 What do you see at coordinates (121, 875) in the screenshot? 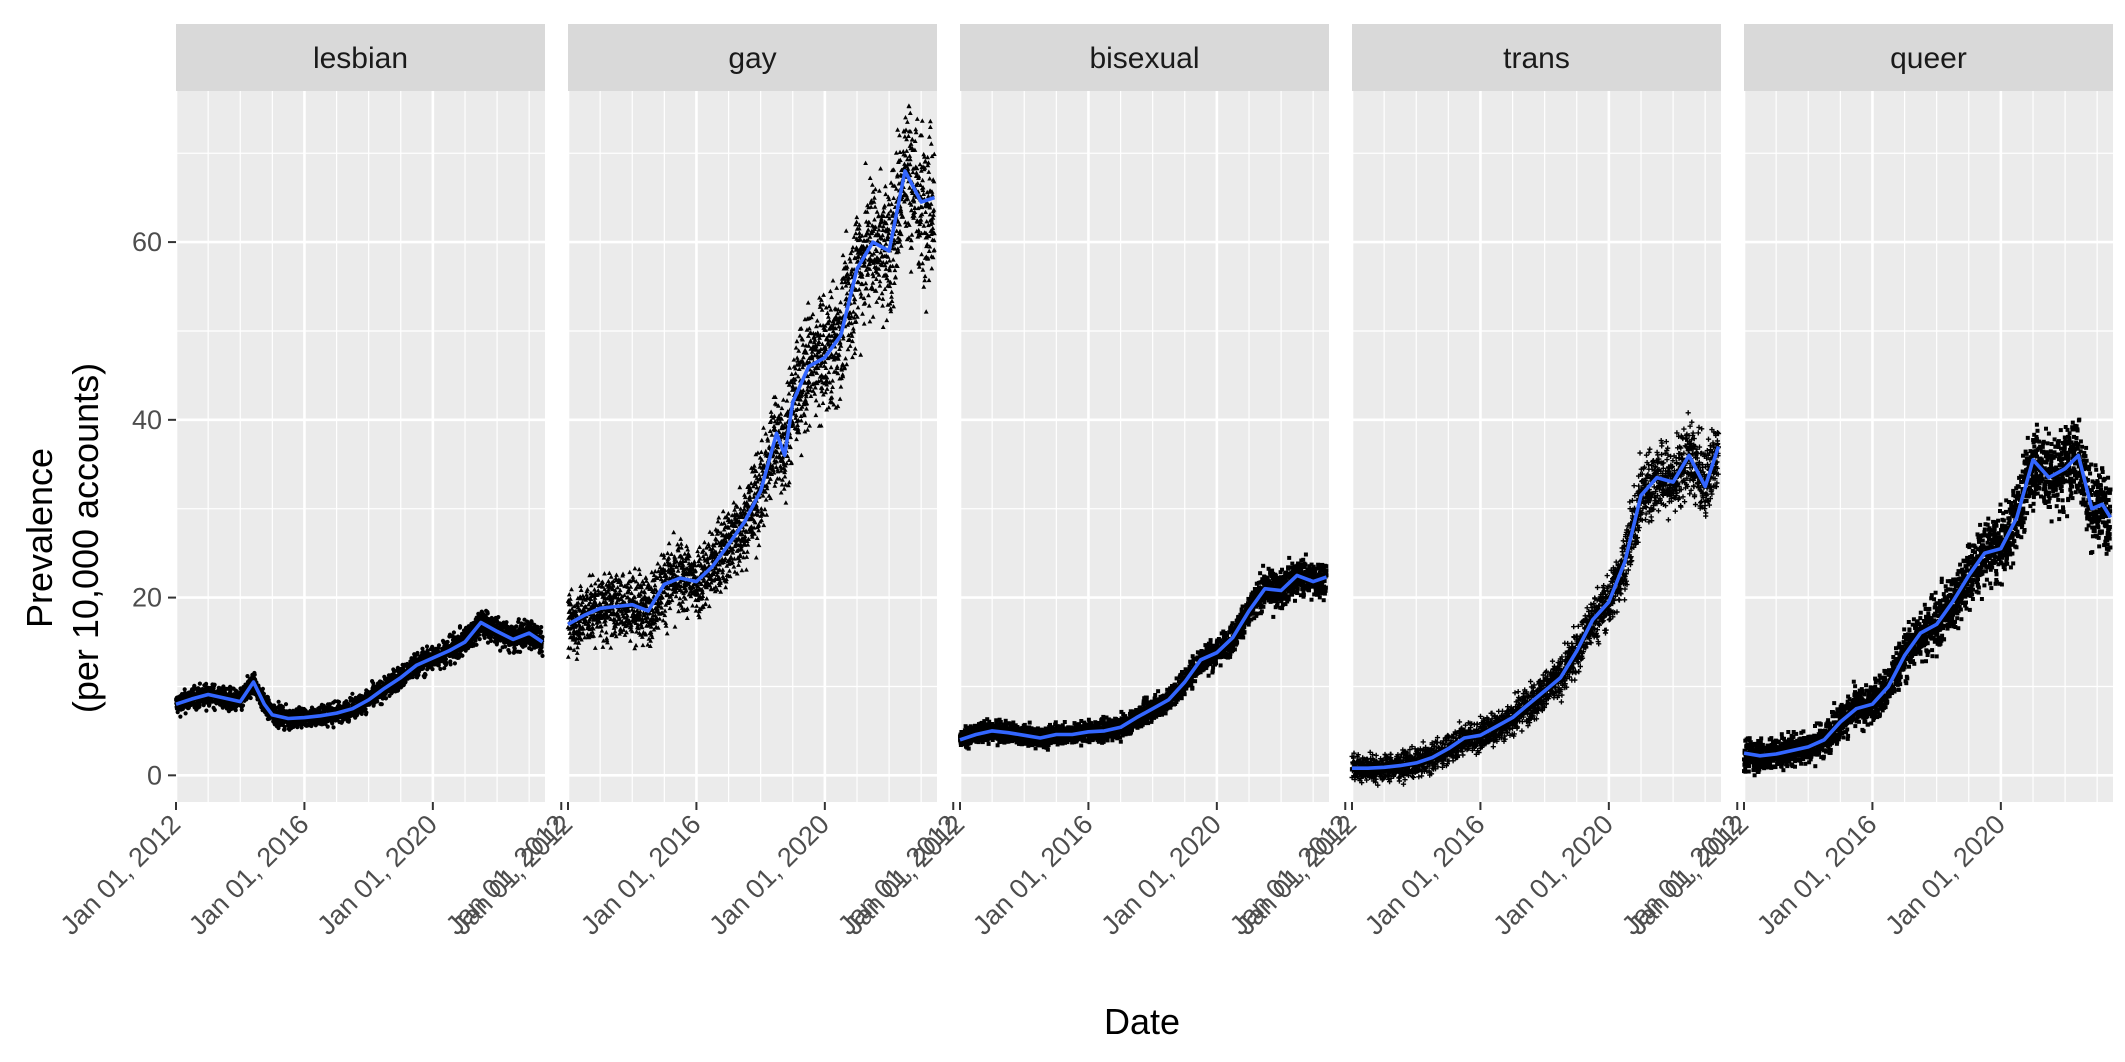
I see `x-tick-label: Jan 01, 2012` at bounding box center [121, 875].